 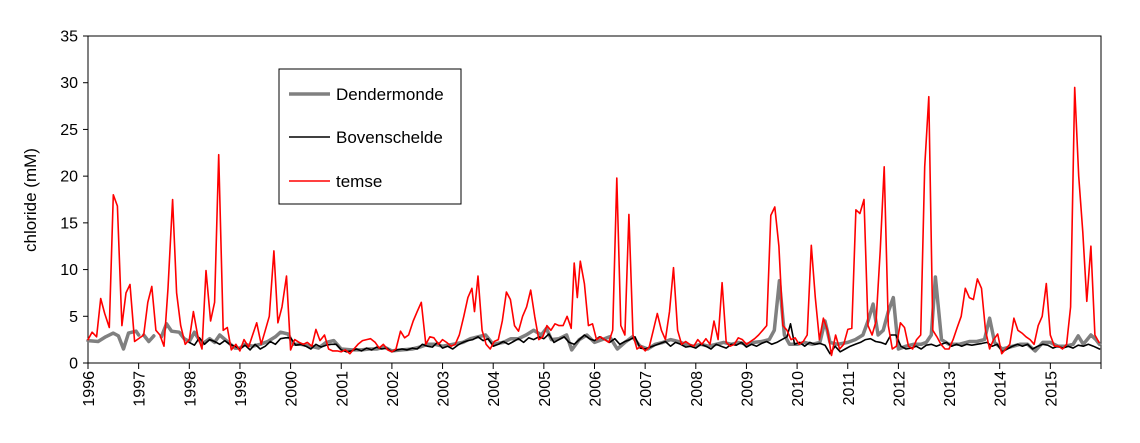 What do you see at coordinates (899, 389) in the screenshot?
I see `x-tick-label-2012: 2012` at bounding box center [899, 389].